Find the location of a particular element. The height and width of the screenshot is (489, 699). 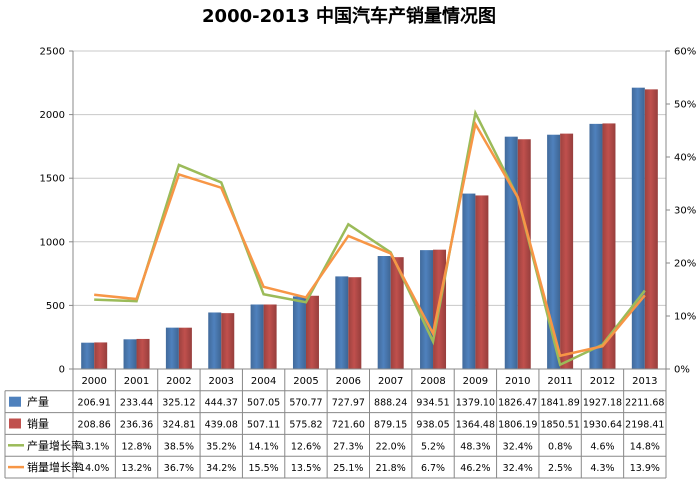

data-label: 5.2% is located at coordinates (433, 446).